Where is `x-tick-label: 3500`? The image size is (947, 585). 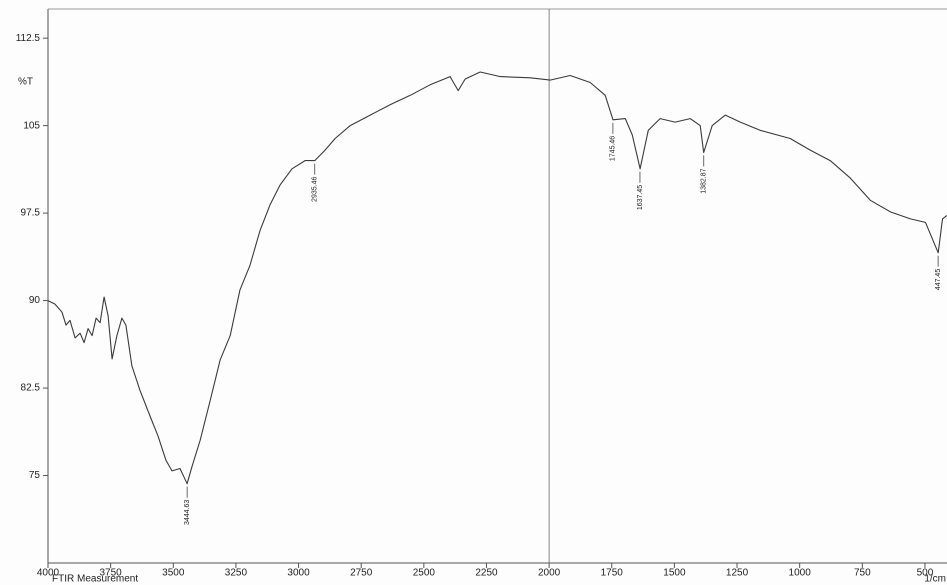
x-tick-label: 3500 is located at coordinates (173, 573).